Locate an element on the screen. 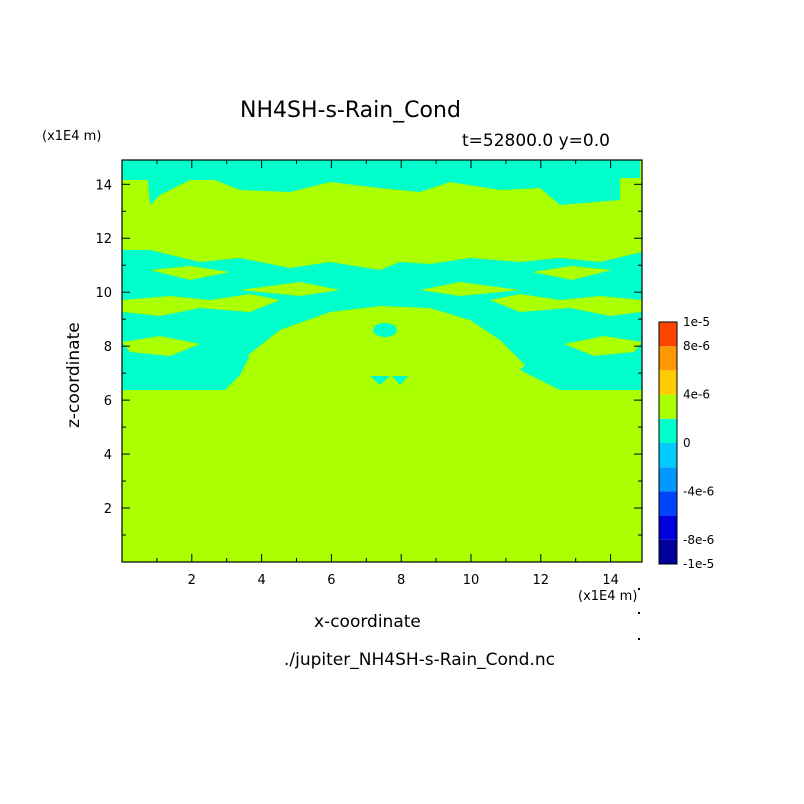  colorbar-label: 1e-5 is located at coordinates (696, 322).